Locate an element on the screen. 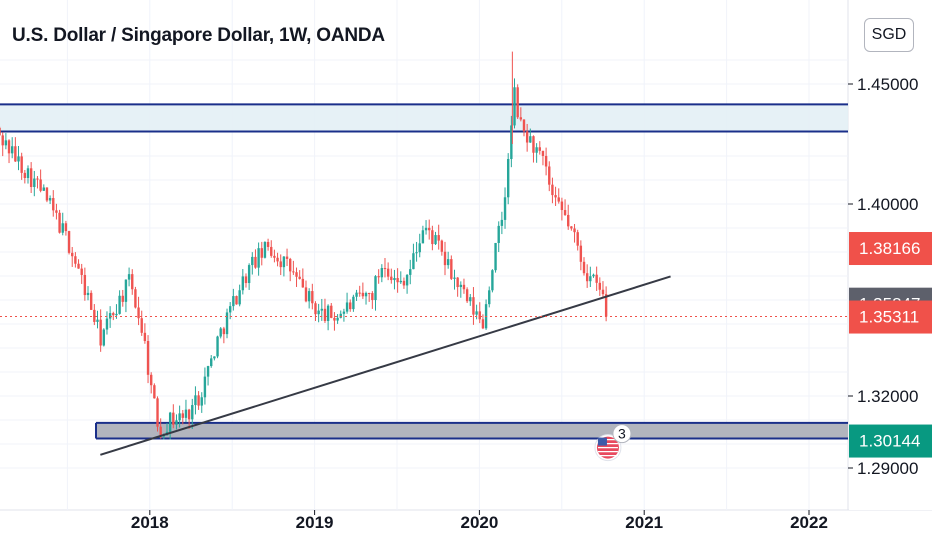  x-tick-label: 2021 is located at coordinates (644, 522).